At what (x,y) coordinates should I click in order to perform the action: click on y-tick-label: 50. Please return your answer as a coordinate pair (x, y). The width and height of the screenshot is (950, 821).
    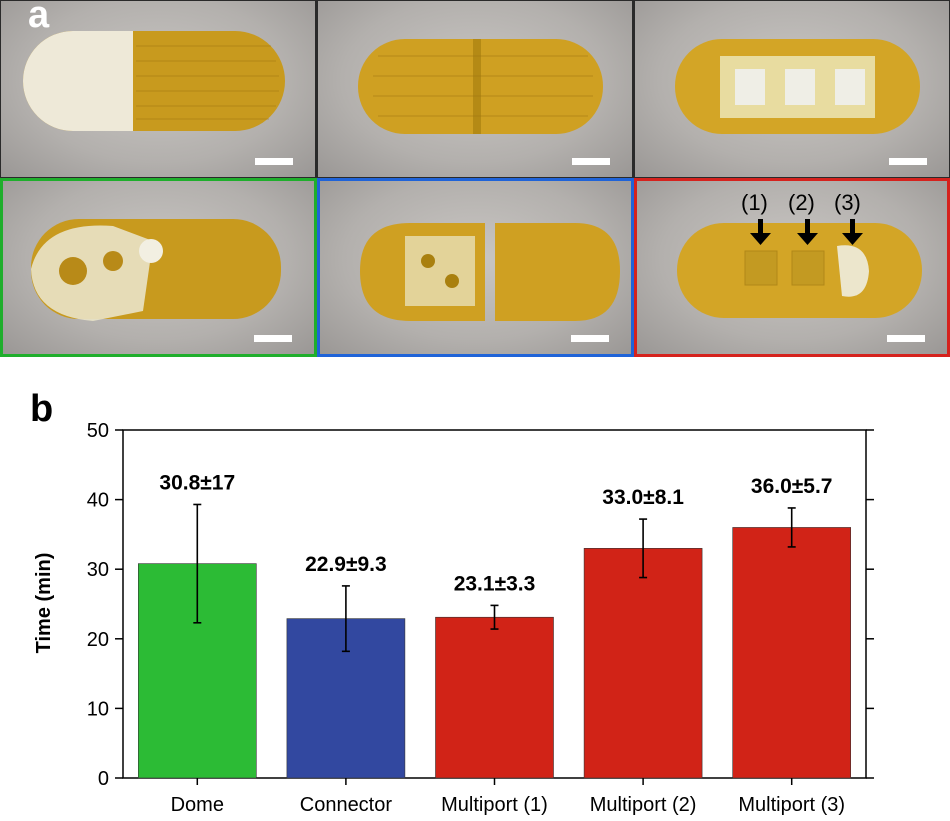
    Looking at the image, I should click on (98, 431).